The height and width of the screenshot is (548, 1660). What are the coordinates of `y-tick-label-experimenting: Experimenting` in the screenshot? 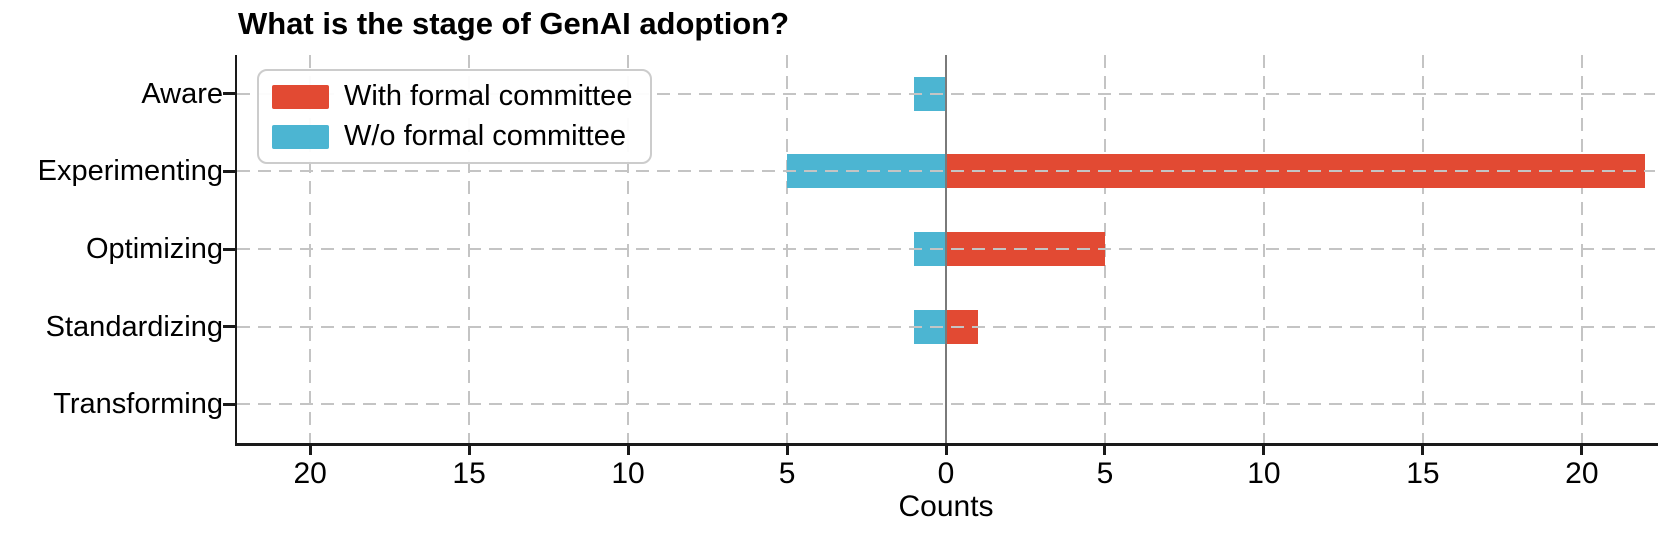 It's located at (130, 171).